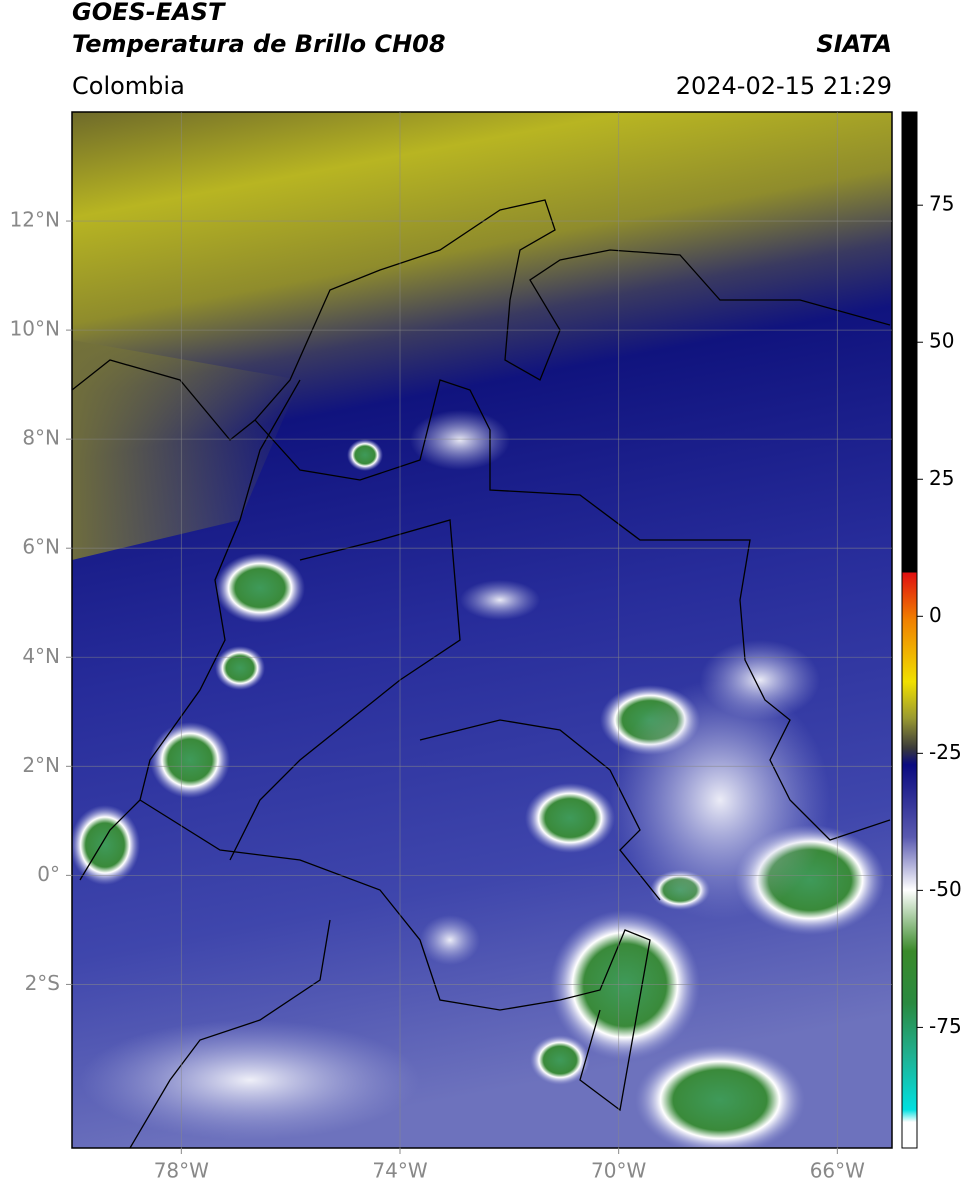 The height and width of the screenshot is (1190, 966). What do you see at coordinates (837, 1171) in the screenshot?
I see `x-tick-label: 66°W` at bounding box center [837, 1171].